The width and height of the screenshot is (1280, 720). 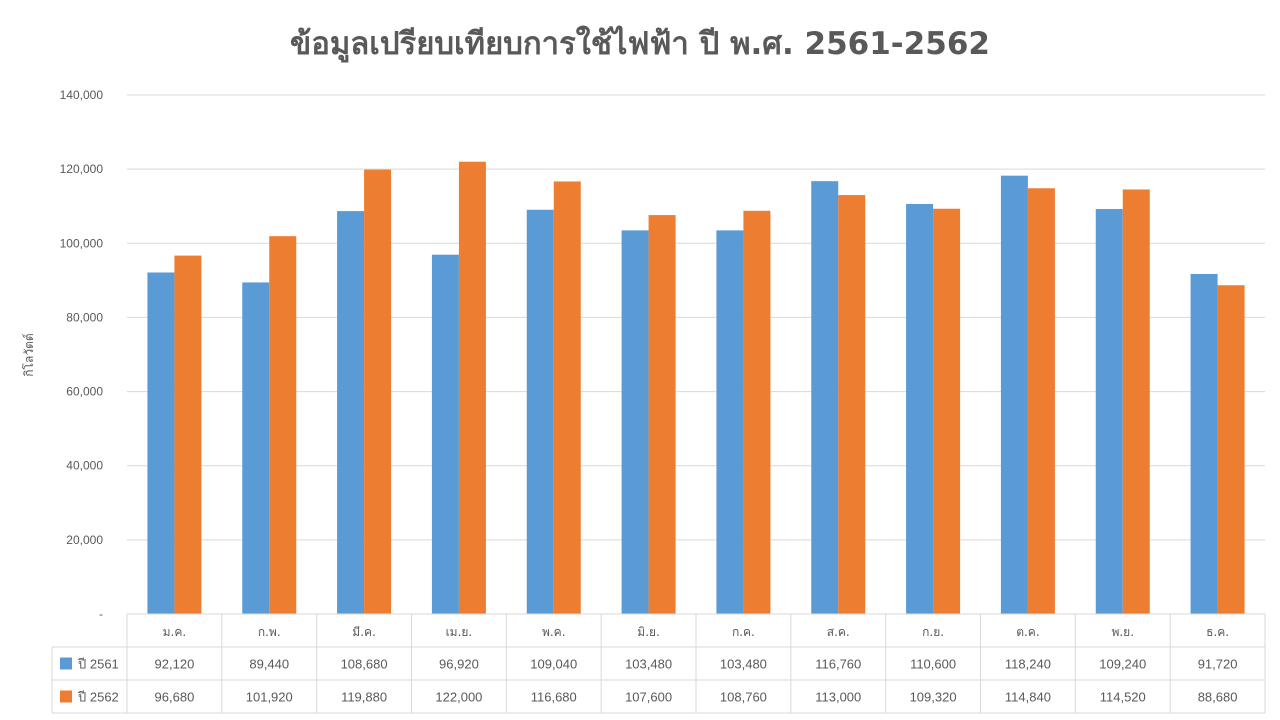 What do you see at coordinates (933, 632) in the screenshot?
I see `category-label: ก.ย.` at bounding box center [933, 632].